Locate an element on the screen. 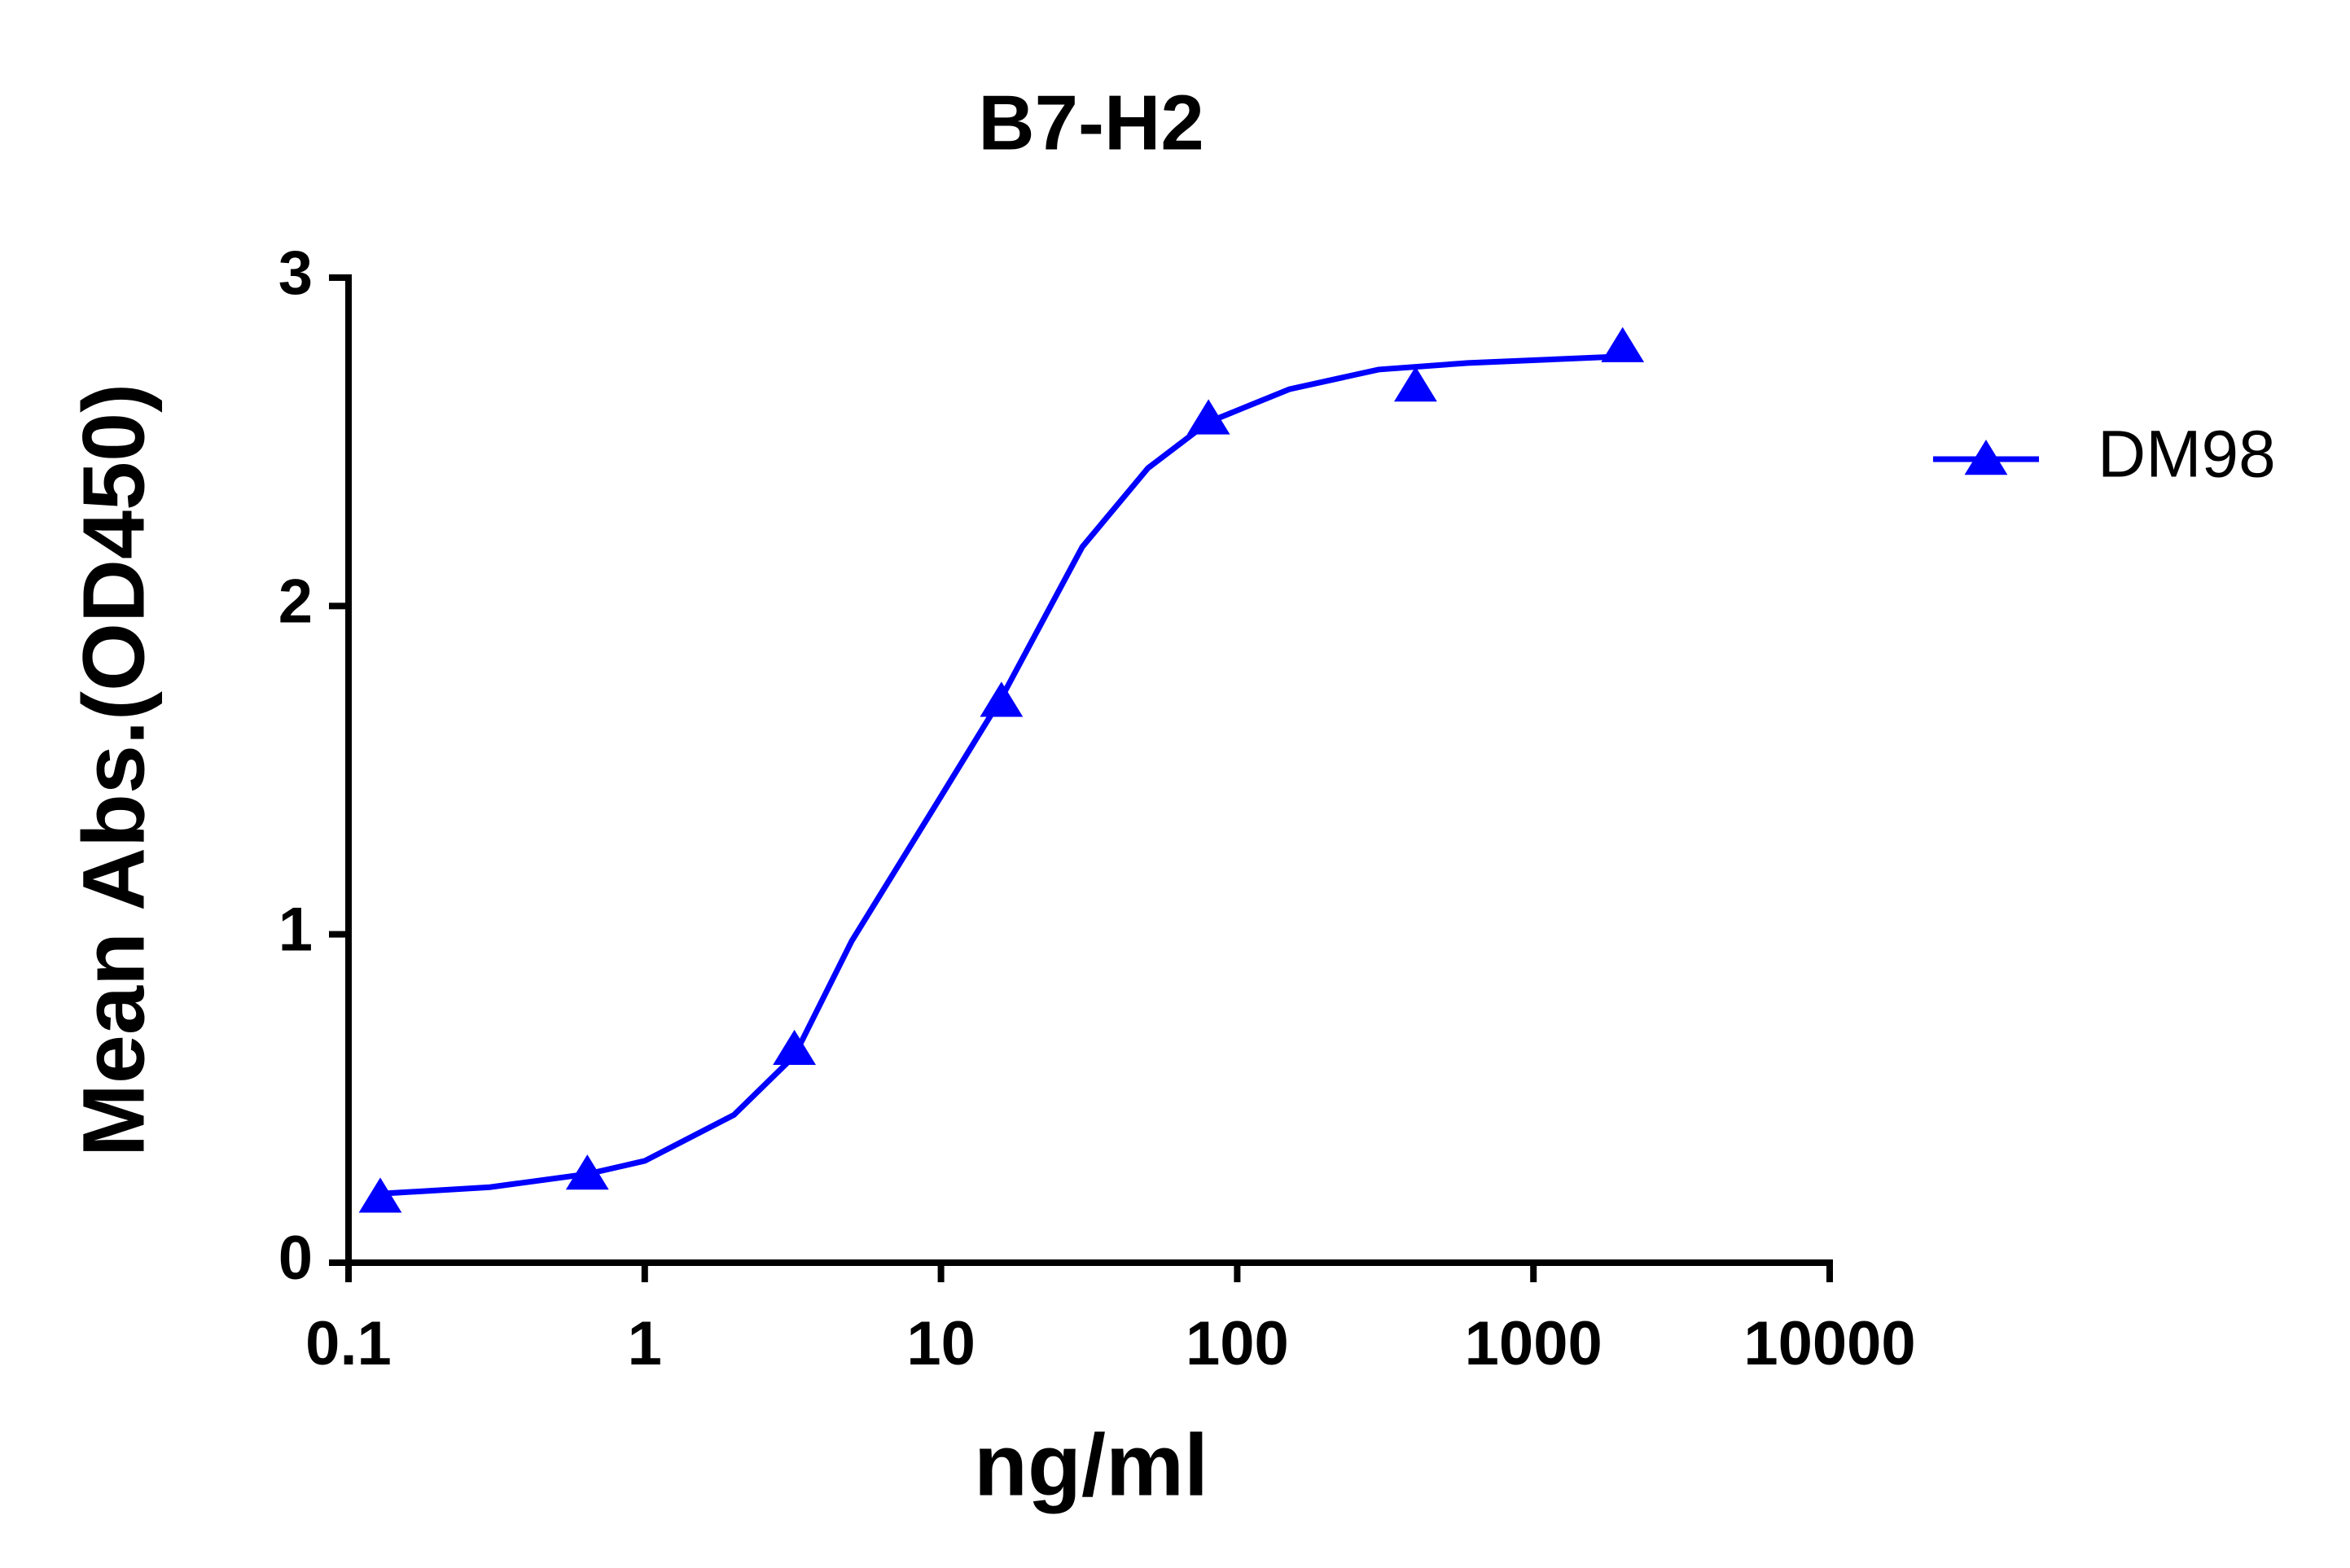 The image size is (2350, 1568). y-tick-label: 0 is located at coordinates (295, 1259).